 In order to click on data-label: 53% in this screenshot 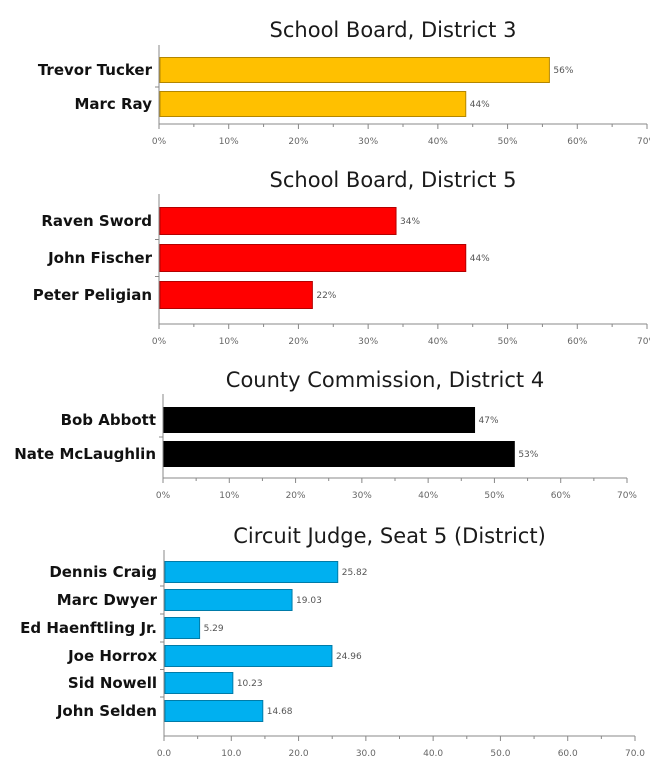, I will do `click(528, 455)`.